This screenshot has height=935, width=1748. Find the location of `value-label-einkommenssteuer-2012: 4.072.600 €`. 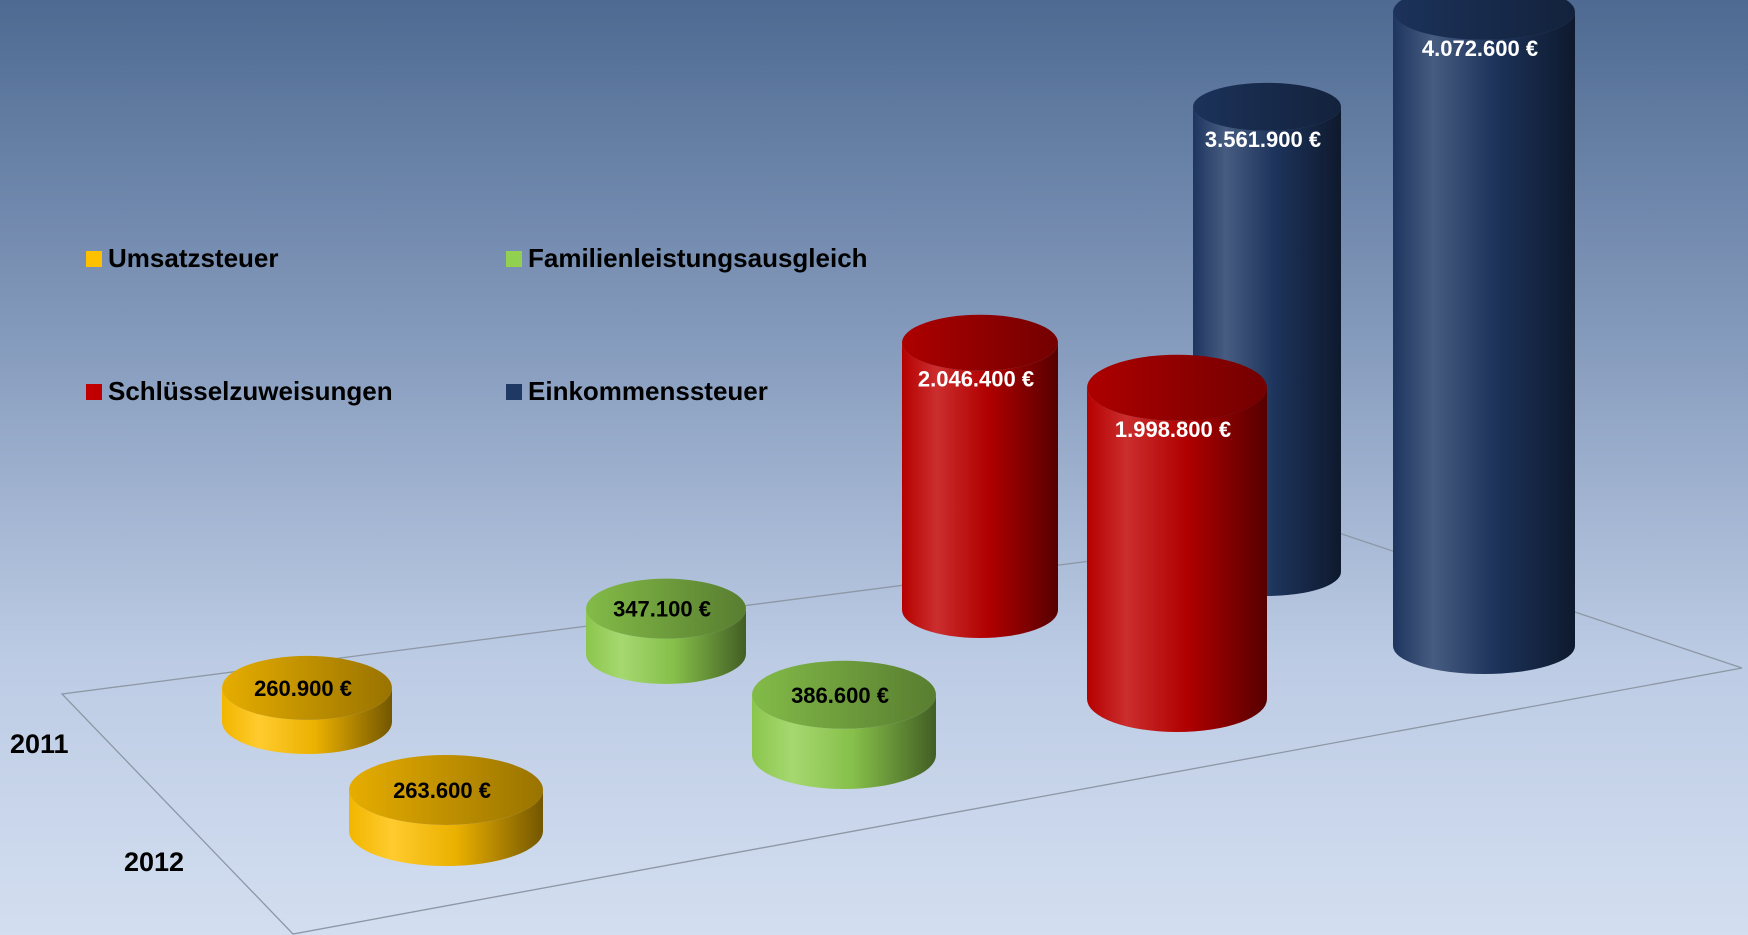

value-label-einkommenssteuer-2012: 4.072.600 € is located at coordinates (1480, 48).